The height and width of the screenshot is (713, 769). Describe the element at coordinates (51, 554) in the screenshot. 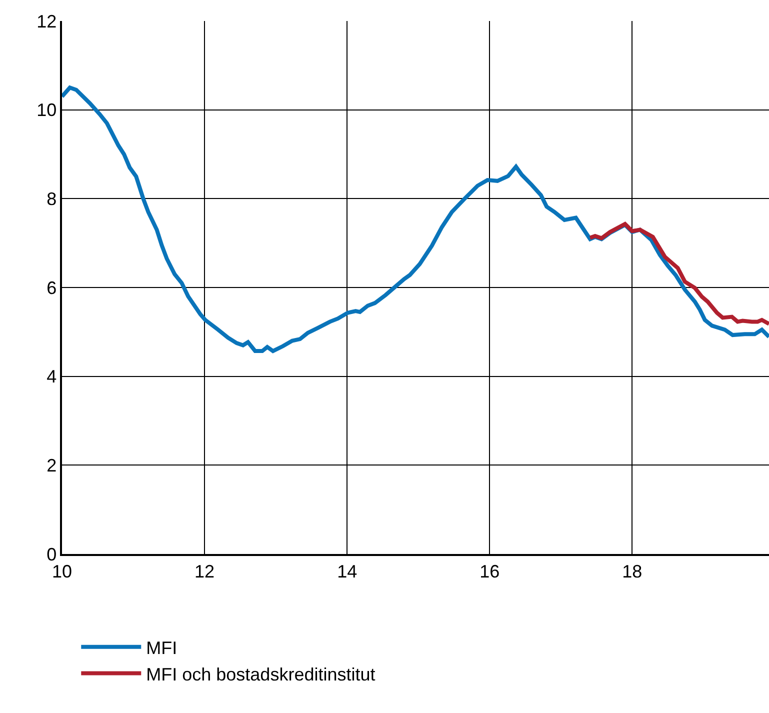

I see `y-tick-label: 0` at that location.